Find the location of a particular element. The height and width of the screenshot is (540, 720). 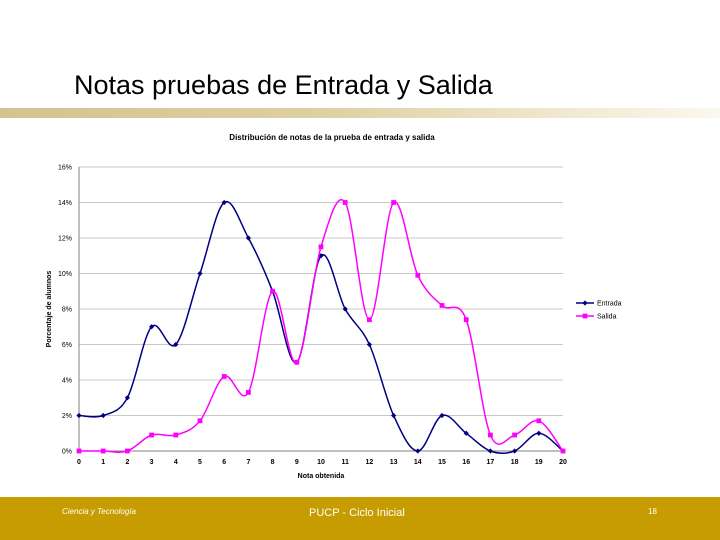

y-tick-label: 8% is located at coordinates (67, 310).